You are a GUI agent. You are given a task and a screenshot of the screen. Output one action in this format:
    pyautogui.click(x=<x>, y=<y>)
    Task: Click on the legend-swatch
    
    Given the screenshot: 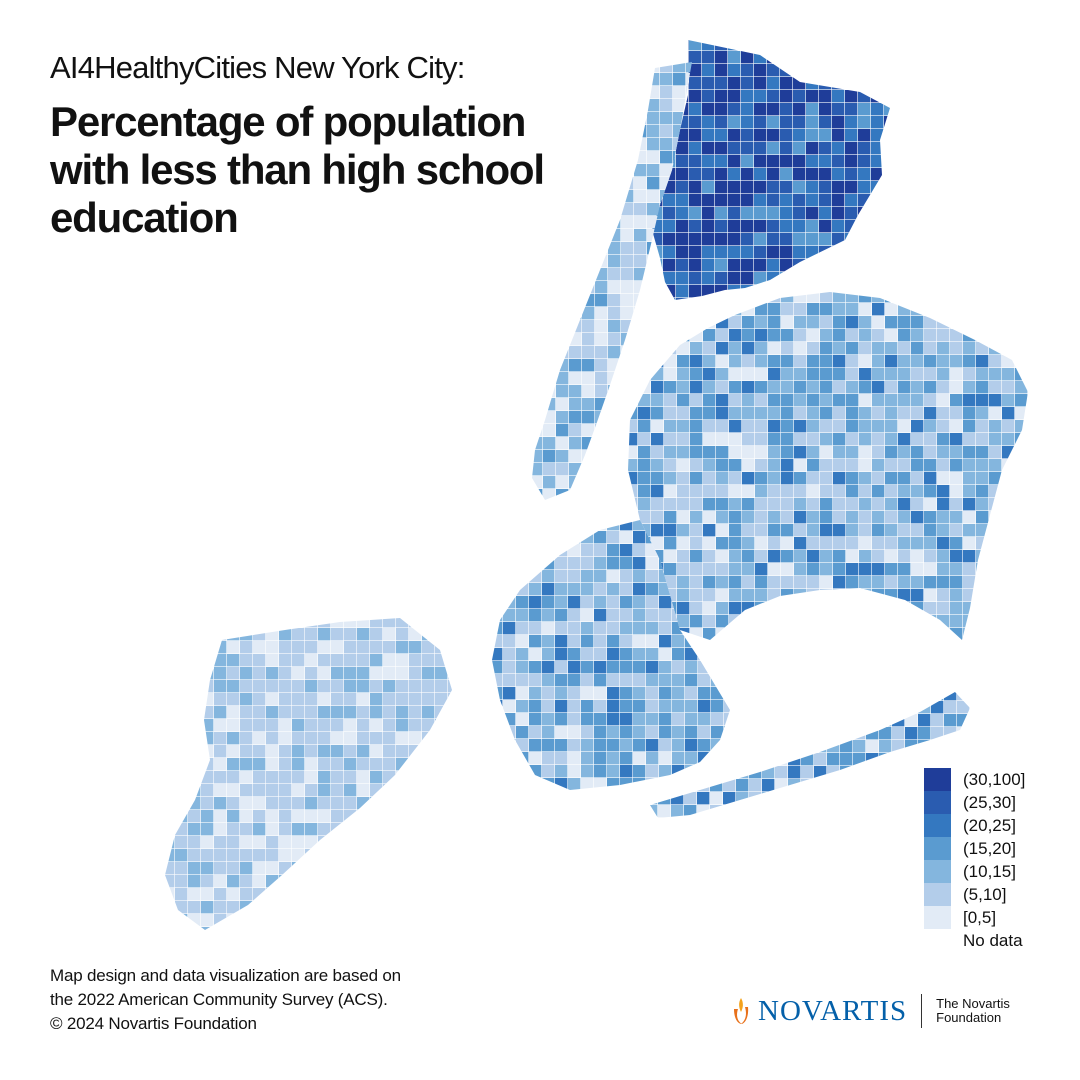 What is the action you would take?
    pyautogui.click(x=937, y=779)
    